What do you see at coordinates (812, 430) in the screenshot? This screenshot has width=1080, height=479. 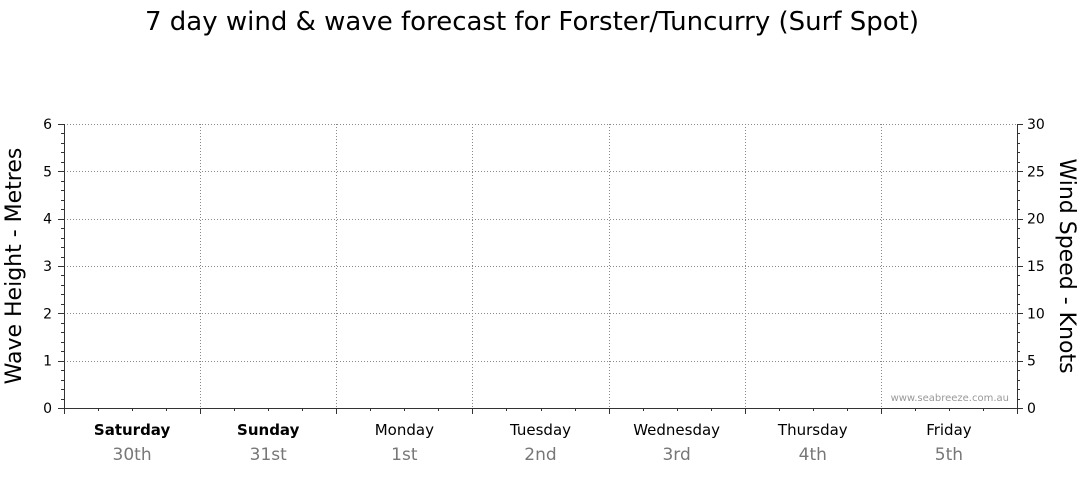 I see `day-name-label: Thursday` at bounding box center [812, 430].